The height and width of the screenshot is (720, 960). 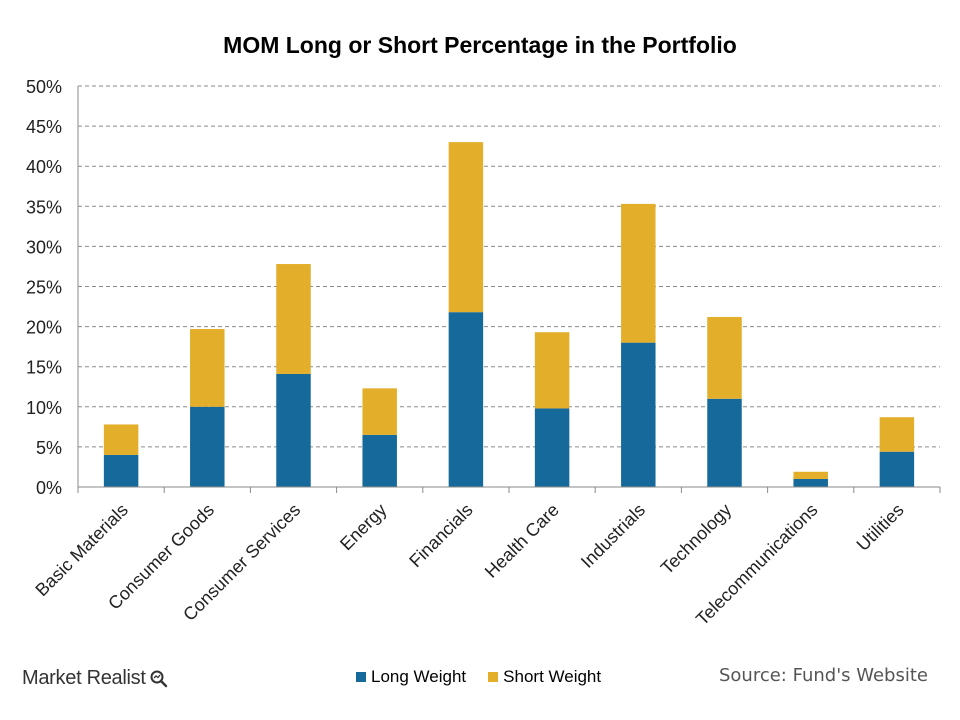 What do you see at coordinates (44, 127) in the screenshot?
I see `y-tick-label: 45%` at bounding box center [44, 127].